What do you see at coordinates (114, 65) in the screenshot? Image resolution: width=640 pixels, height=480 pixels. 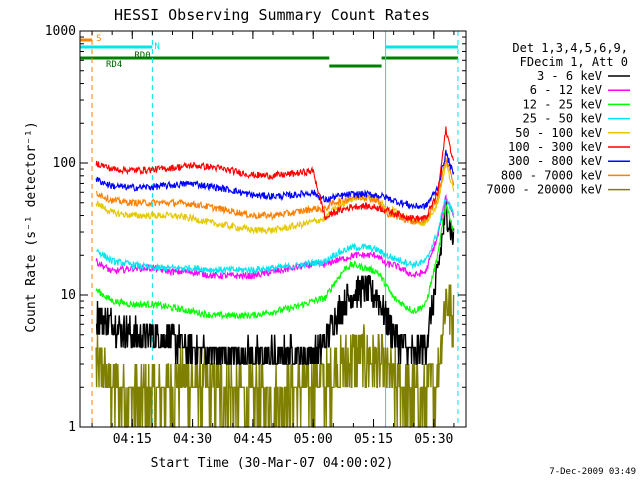 I see `annotation-rd4: RD4` at bounding box center [114, 65].